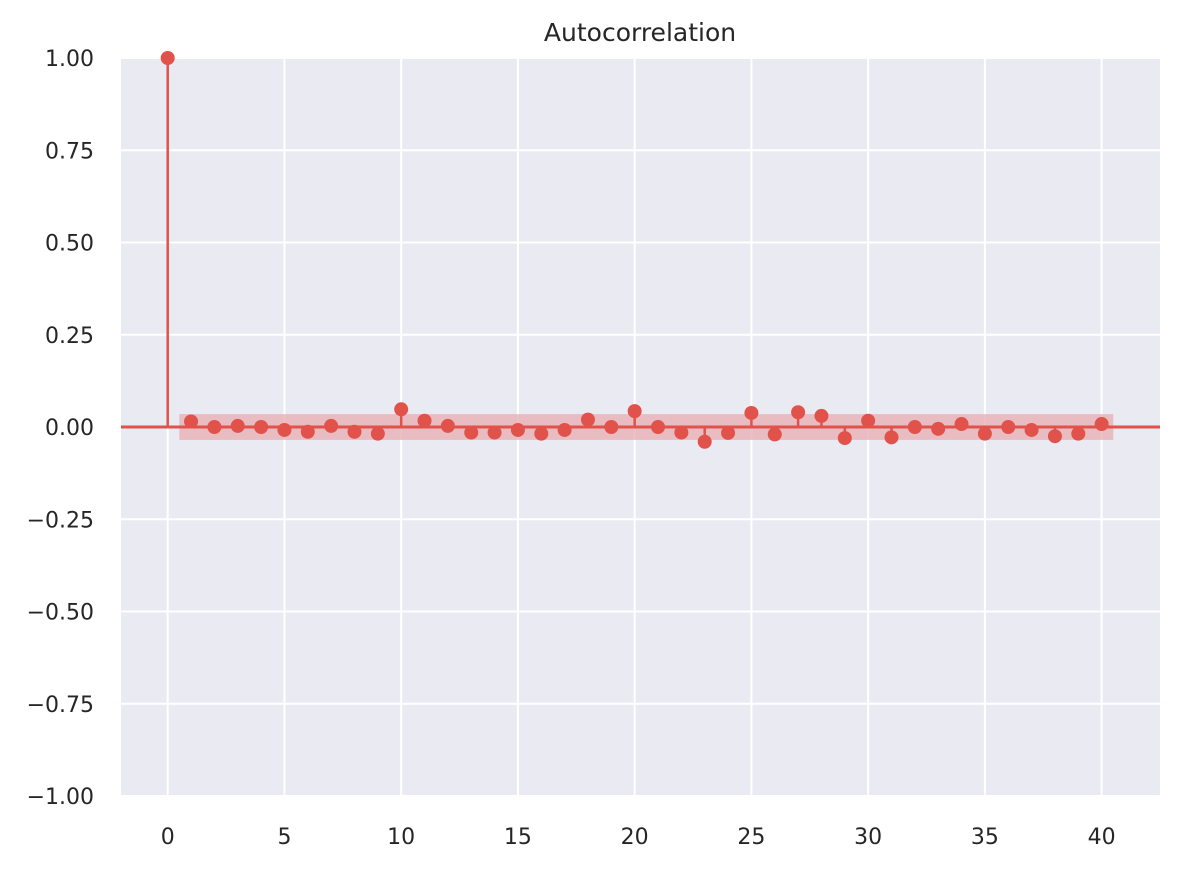 This screenshot has width=1179, height=869. I want to click on y-tick-label: 0.50, so click(69, 244).